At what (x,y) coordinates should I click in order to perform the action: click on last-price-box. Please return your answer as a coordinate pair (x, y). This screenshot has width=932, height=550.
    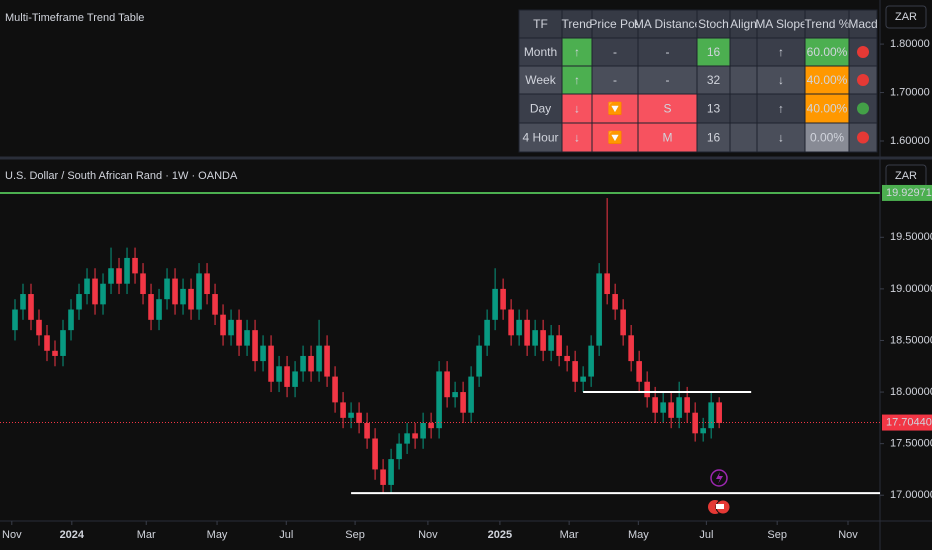
    Looking at the image, I should click on (907, 422).